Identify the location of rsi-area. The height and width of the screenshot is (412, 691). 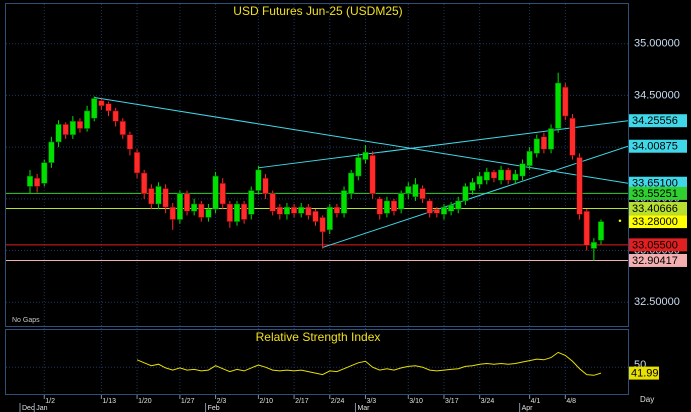
(369, 363).